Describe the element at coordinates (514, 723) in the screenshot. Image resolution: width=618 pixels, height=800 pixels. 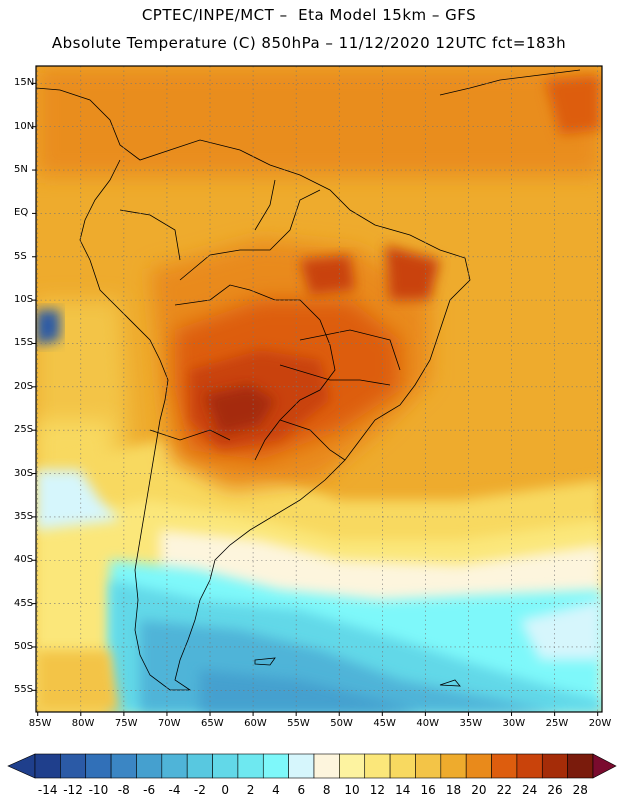
I see `lon-label: 30W` at that location.